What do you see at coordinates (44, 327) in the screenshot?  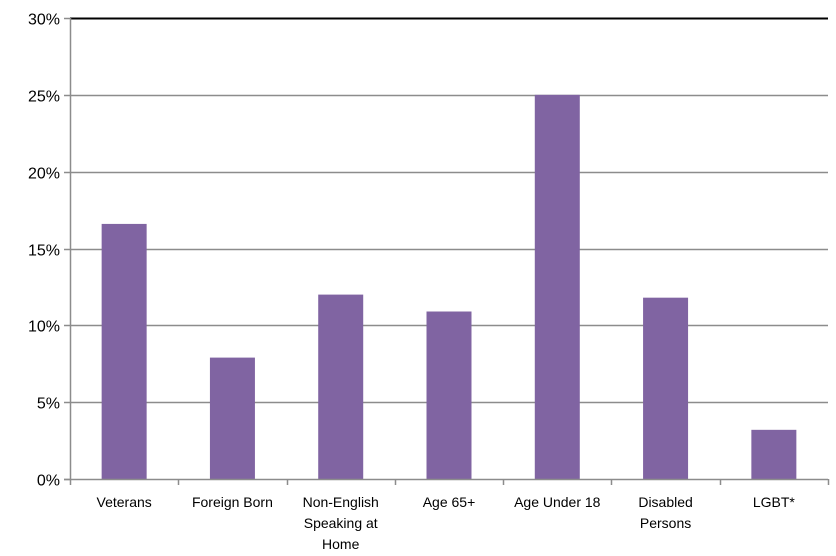 I see `y-tick-label: 10%` at bounding box center [44, 327].